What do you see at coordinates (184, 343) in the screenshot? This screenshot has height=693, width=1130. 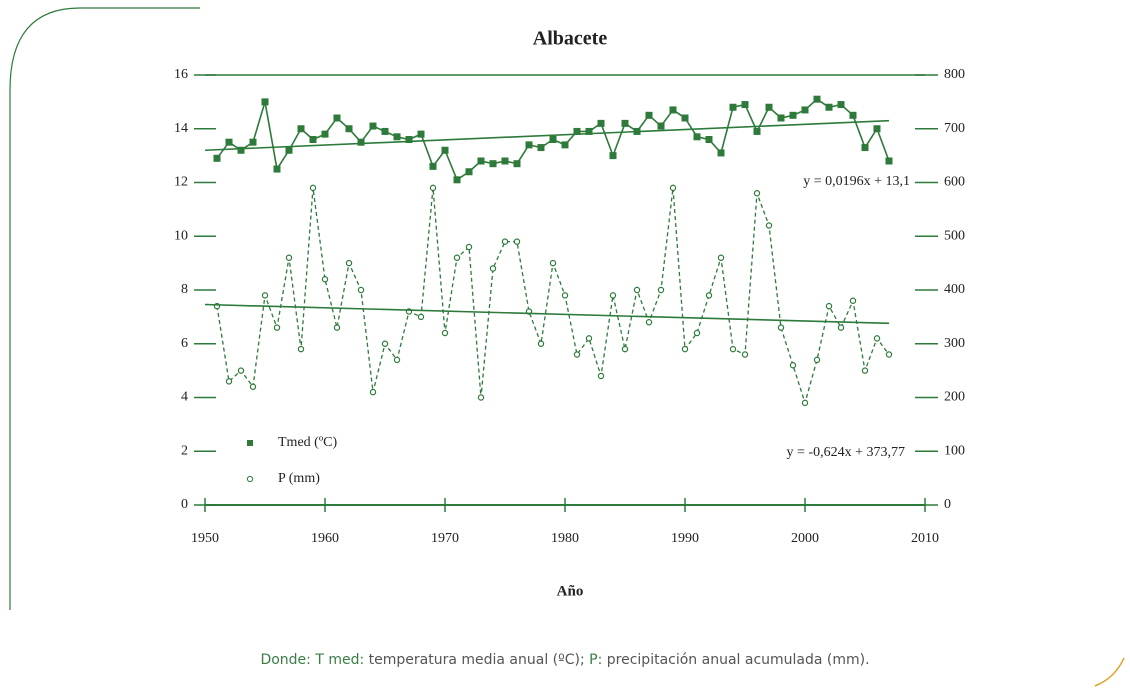 I see `y-tick-label: 6` at bounding box center [184, 343].